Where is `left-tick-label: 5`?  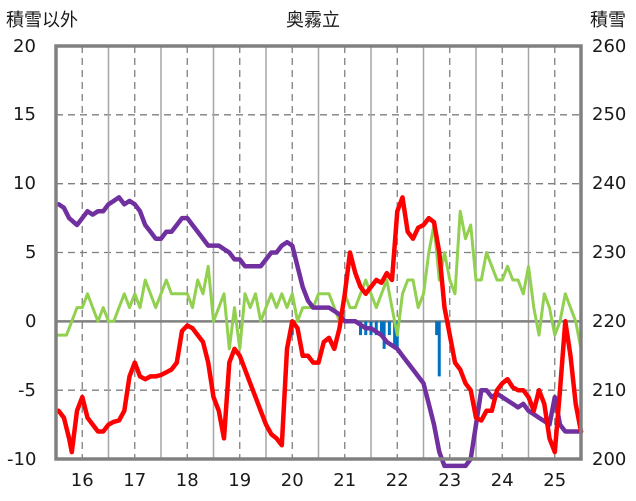 left-tick-label: 5 is located at coordinates (31, 252).